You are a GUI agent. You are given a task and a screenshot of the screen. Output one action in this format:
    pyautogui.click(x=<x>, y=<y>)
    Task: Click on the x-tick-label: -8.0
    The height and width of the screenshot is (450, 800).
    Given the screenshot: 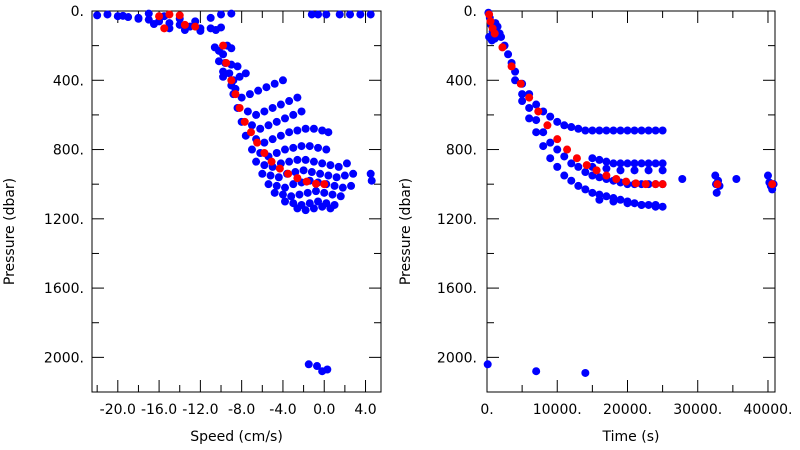 What is the action you would take?
    pyautogui.click(x=241, y=410)
    